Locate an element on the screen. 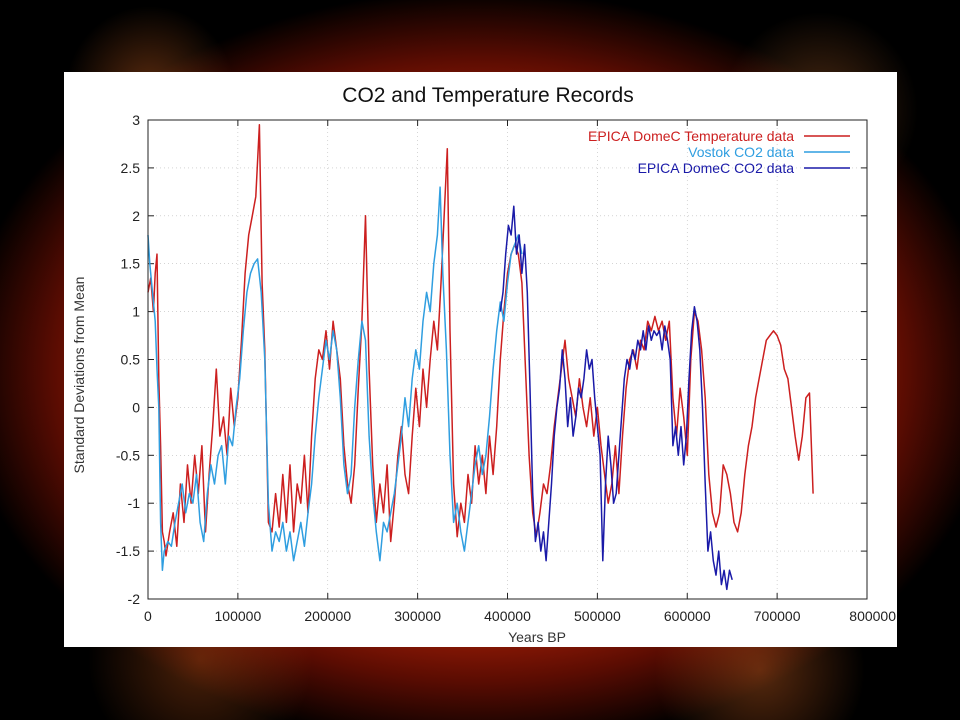 The height and width of the screenshot is (720, 960). x-tick-label: 700000 is located at coordinates (777, 616).